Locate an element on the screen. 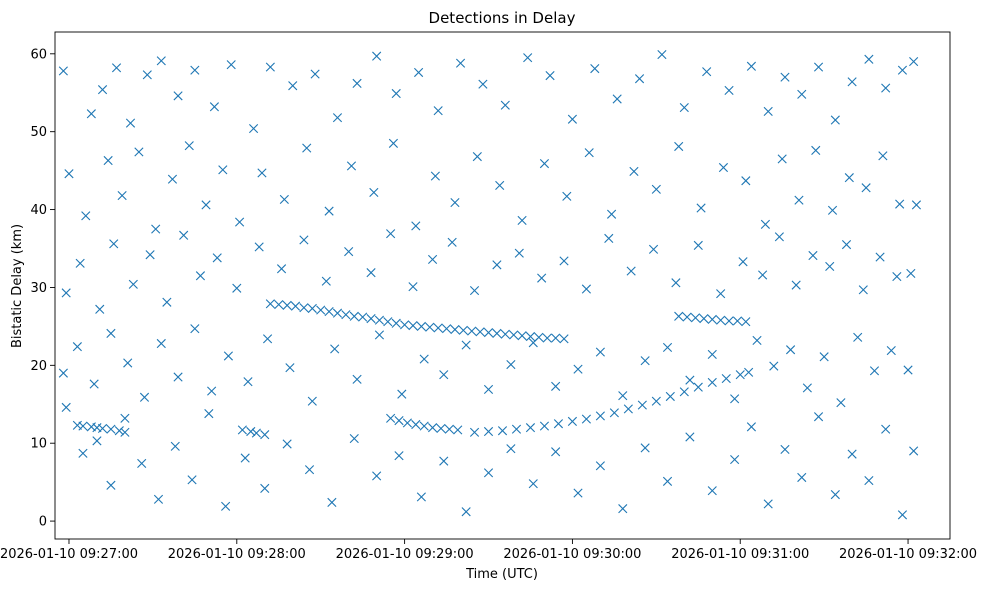  y-tick-label: 50 is located at coordinates (38, 132).